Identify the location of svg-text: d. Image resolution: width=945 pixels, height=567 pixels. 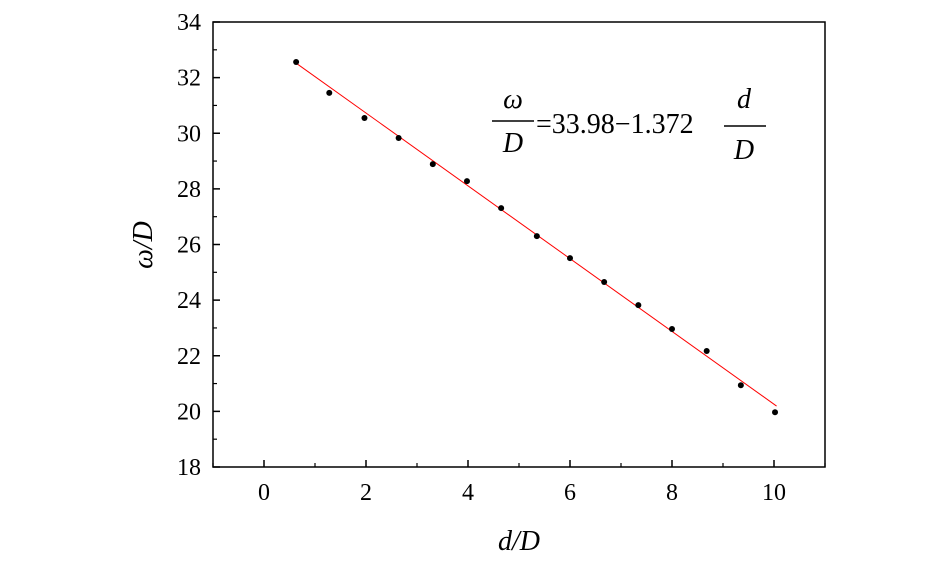
(744, 99).